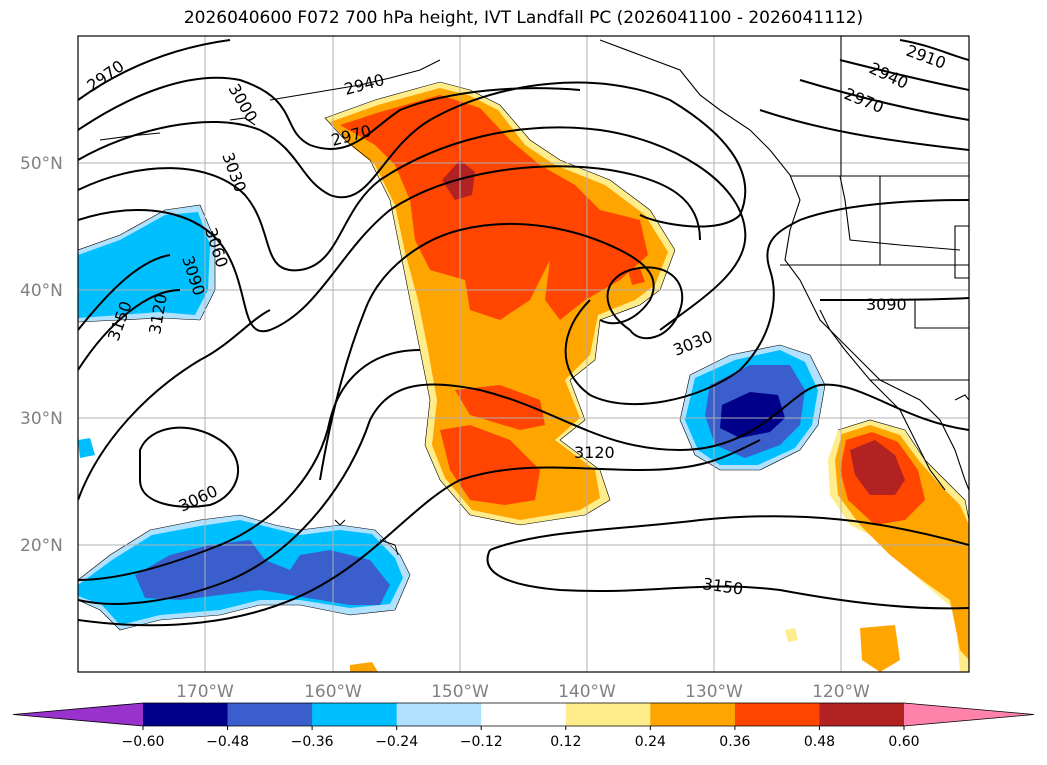 The width and height of the screenshot is (1047, 765). What do you see at coordinates (819, 742) in the screenshot?
I see `colorbar-tick-label: 0.48` at bounding box center [819, 742].